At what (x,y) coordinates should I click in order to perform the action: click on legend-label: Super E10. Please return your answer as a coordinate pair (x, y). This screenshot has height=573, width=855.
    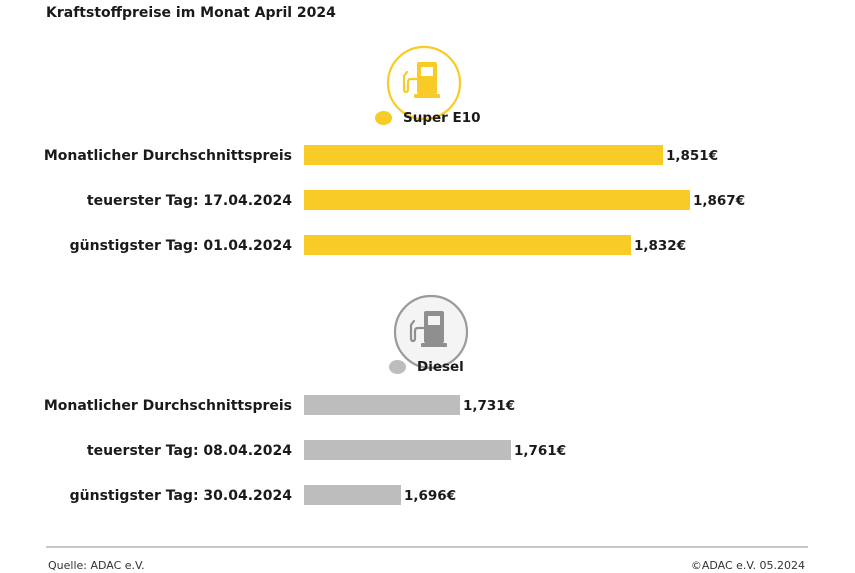
    Looking at the image, I should click on (442, 118).